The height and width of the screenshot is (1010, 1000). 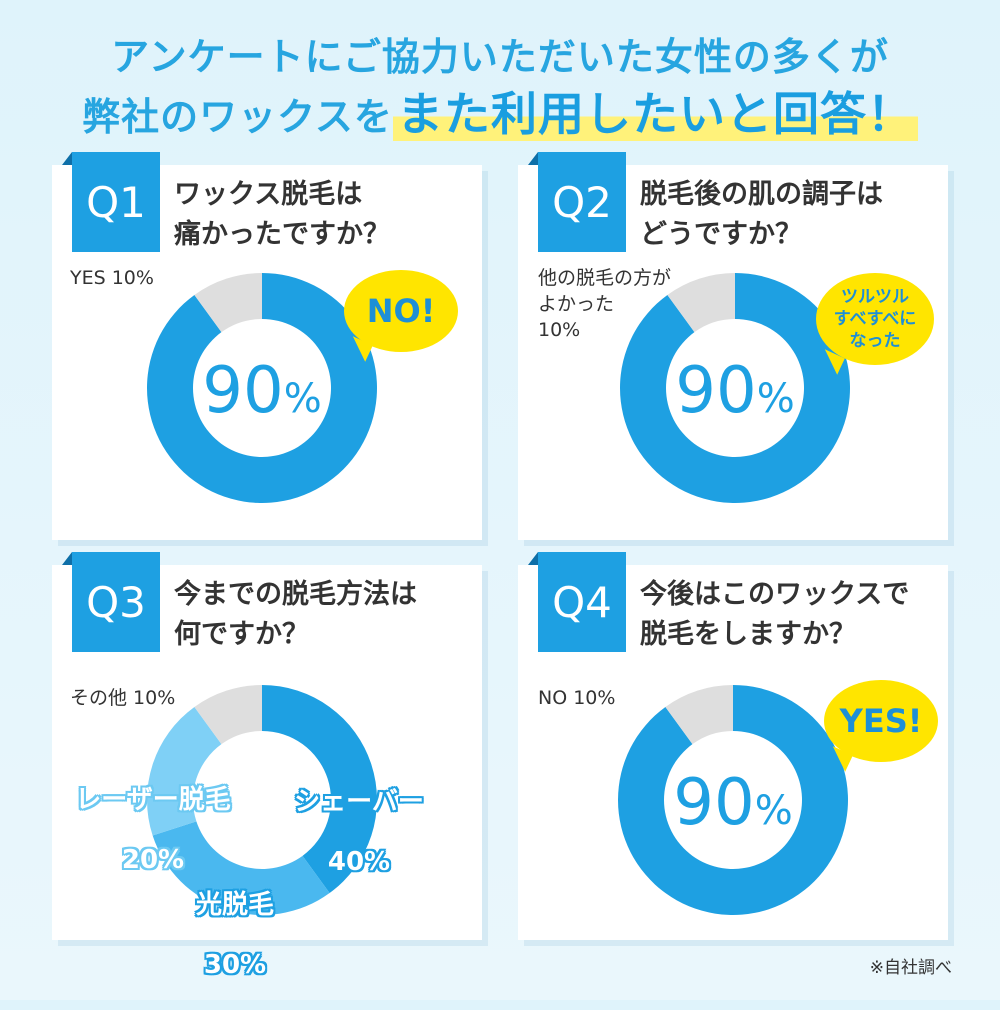 What do you see at coordinates (234, 905) in the screenshot?
I see `slice-label-name: 光脱毛` at bounding box center [234, 905].